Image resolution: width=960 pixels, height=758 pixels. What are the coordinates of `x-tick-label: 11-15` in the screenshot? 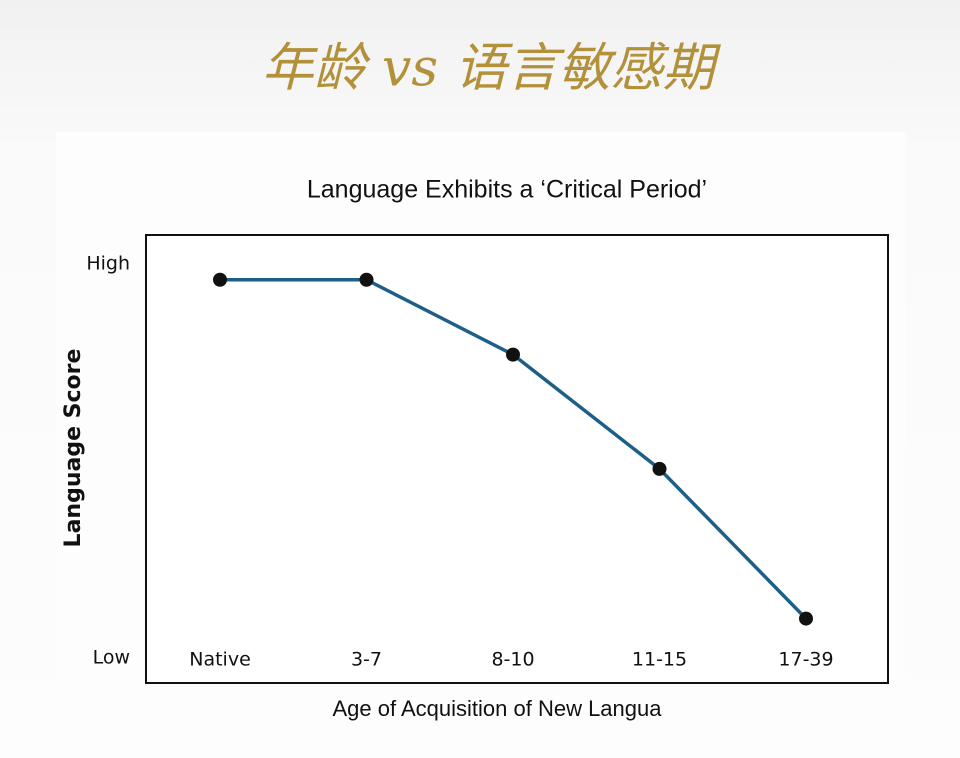 It's located at (659, 660).